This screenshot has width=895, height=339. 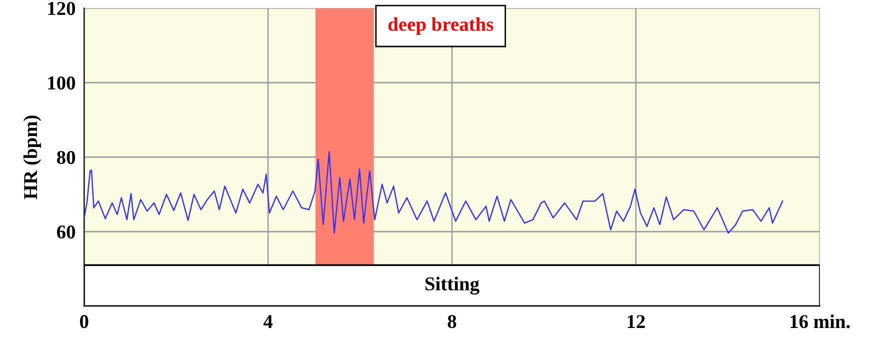 I want to click on x-tick-label: 4, so click(x=268, y=321).